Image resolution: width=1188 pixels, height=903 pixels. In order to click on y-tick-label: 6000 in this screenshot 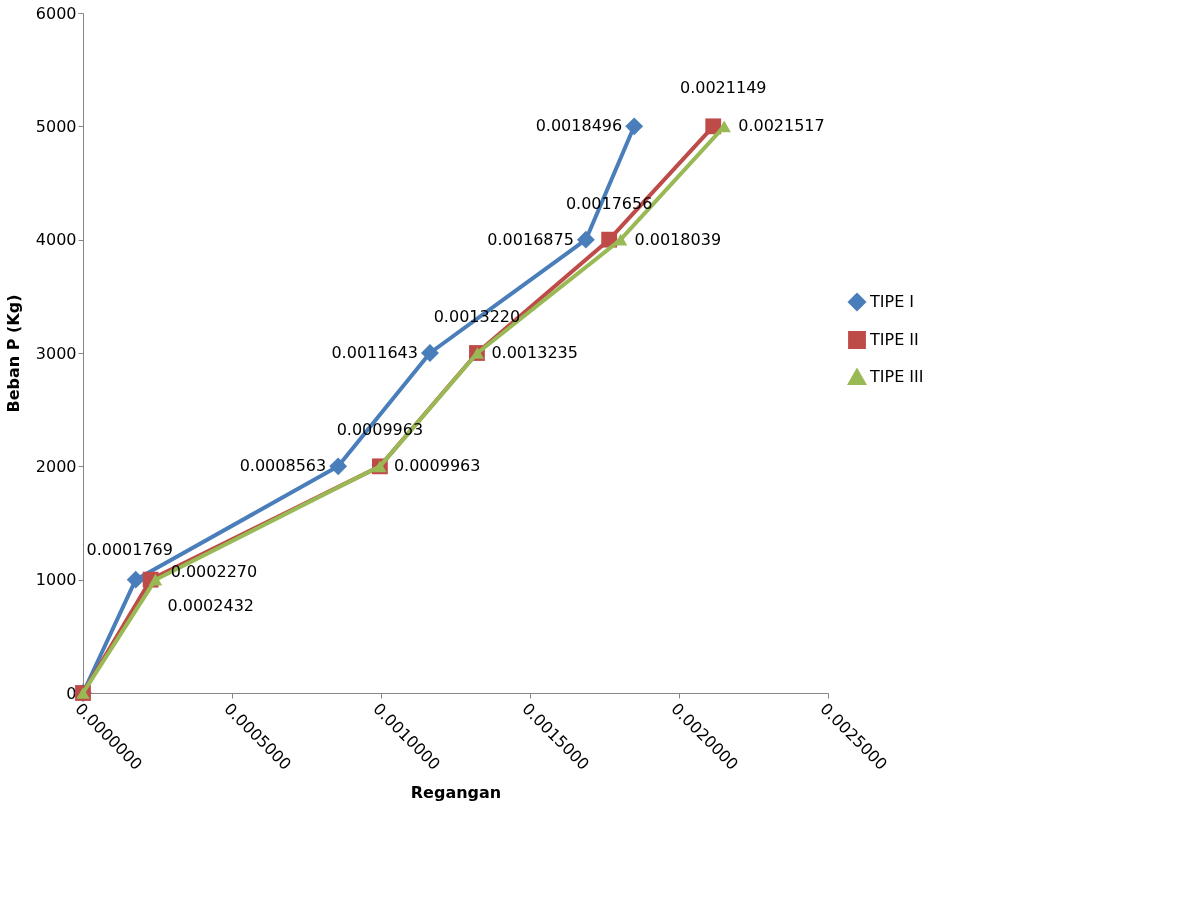, I will do `click(56, 13)`.